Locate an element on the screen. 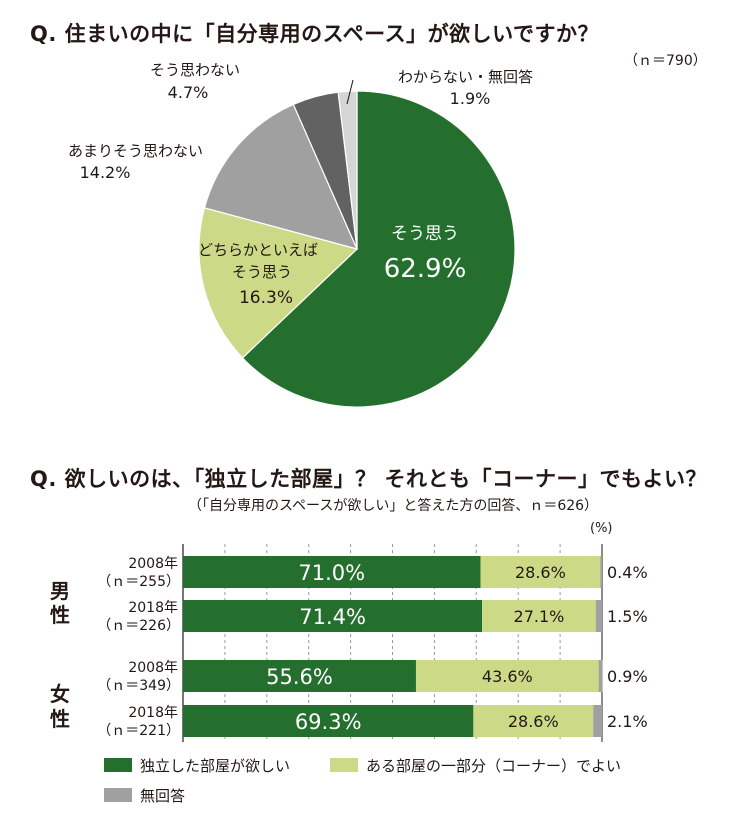 This screenshot has width=735, height=830. bar-unit-label: (%) is located at coordinates (601, 528).